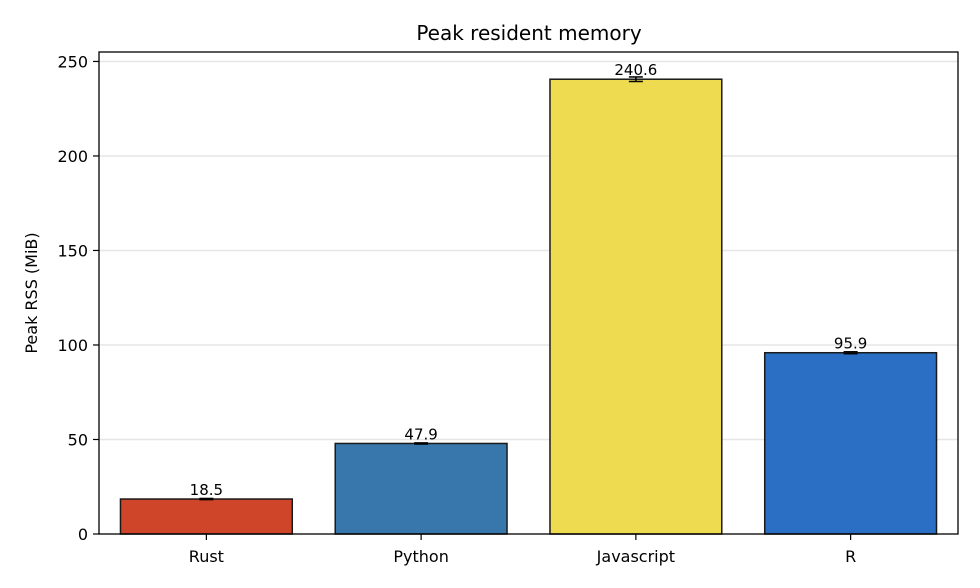 This screenshot has height=588, width=980. I want to click on x-tick-label: R, so click(850, 556).